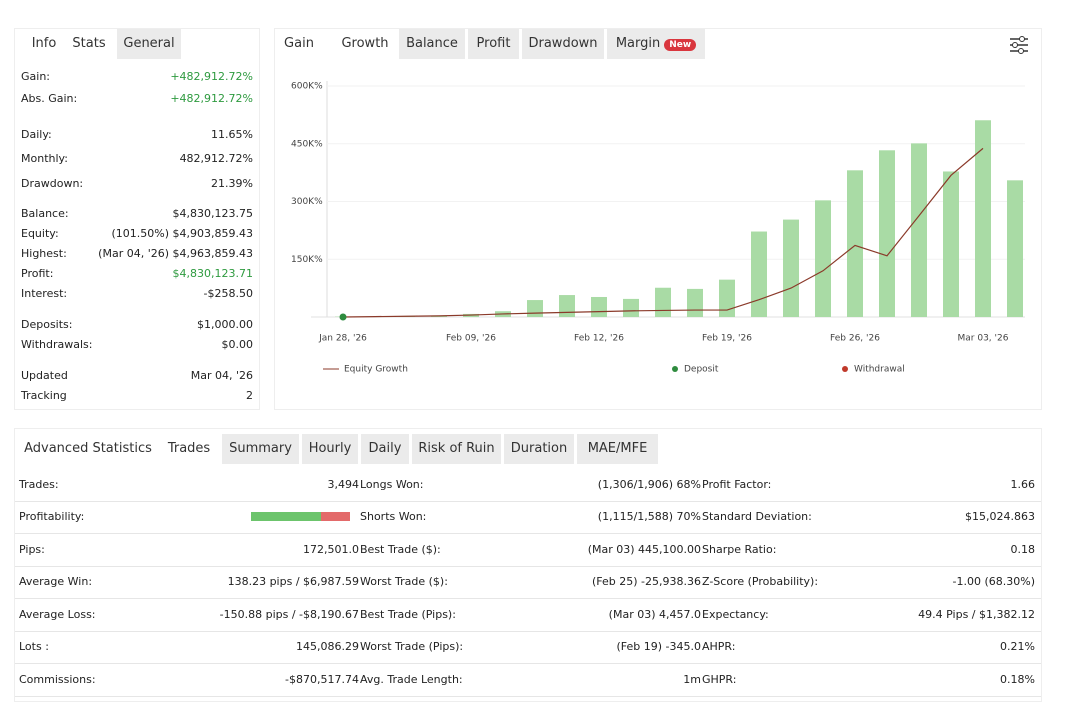 The width and height of the screenshot is (1086, 707). What do you see at coordinates (1023, 484) in the screenshot?
I see `stat-value: 1.66` at bounding box center [1023, 484].